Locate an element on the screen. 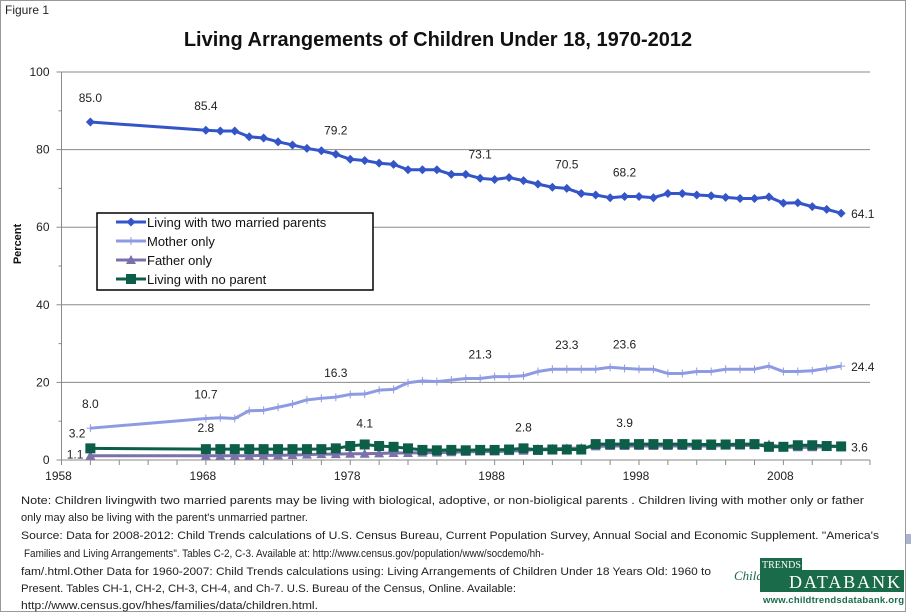 The width and height of the screenshot is (914, 614). data-label: 1.1 is located at coordinates (75, 455).